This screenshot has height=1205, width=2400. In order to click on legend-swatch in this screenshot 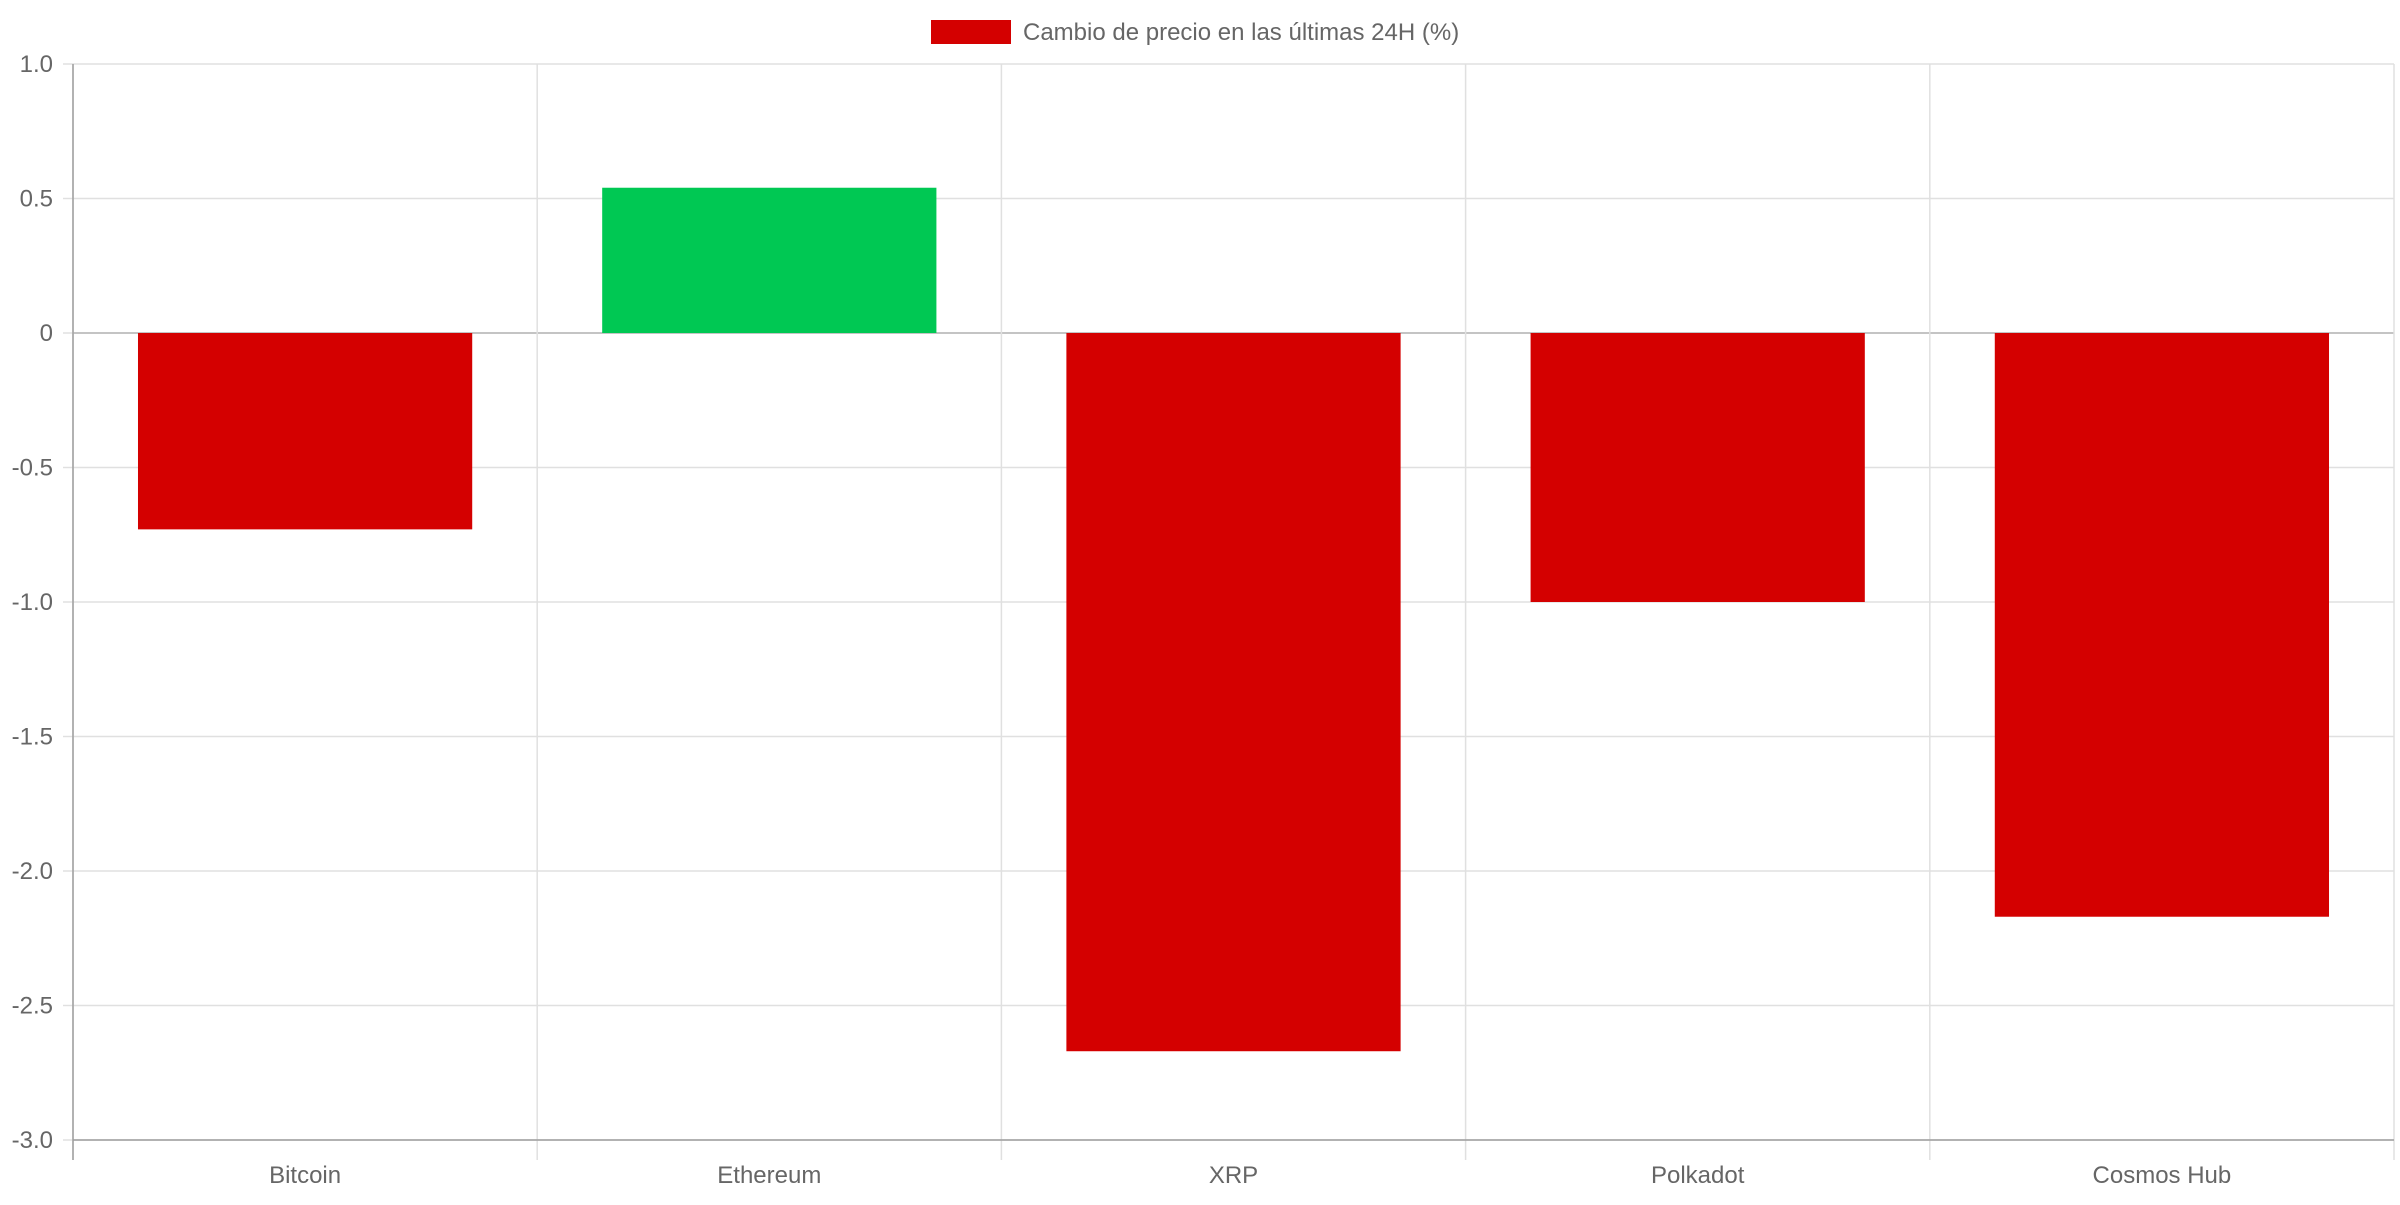, I will do `click(971, 32)`.